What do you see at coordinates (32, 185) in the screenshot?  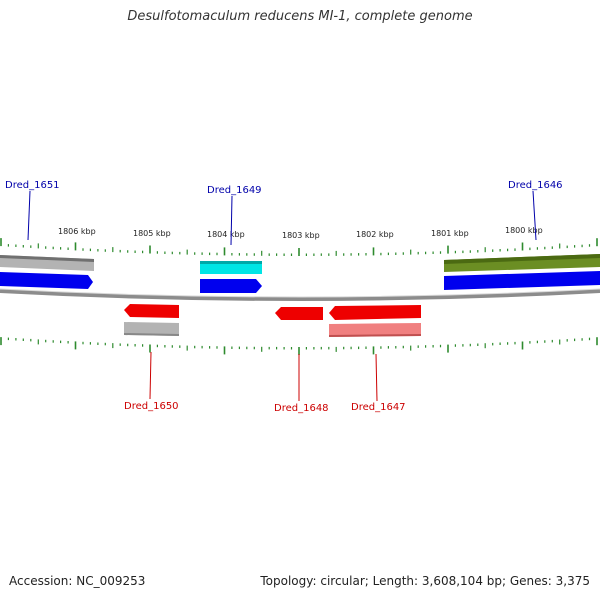 I see `gene-label-dred-1651: Dred_1651` at bounding box center [32, 185].